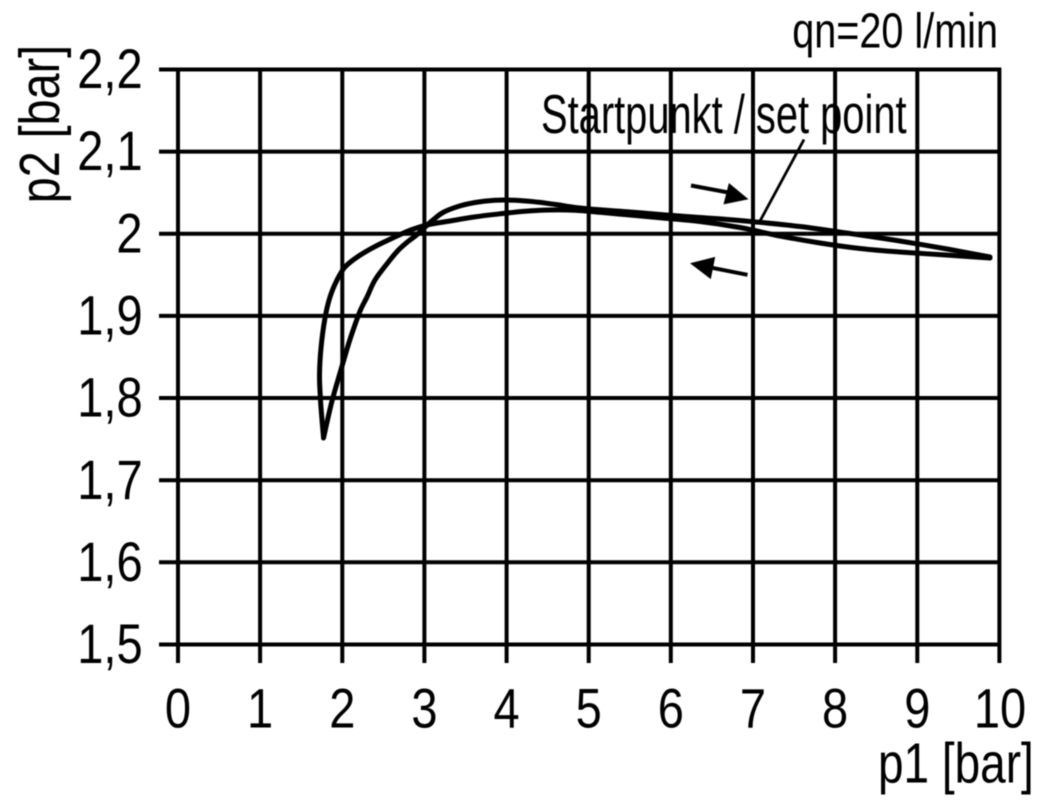 The height and width of the screenshot is (803, 1051). I want to click on svg-text: 3, so click(424, 708).